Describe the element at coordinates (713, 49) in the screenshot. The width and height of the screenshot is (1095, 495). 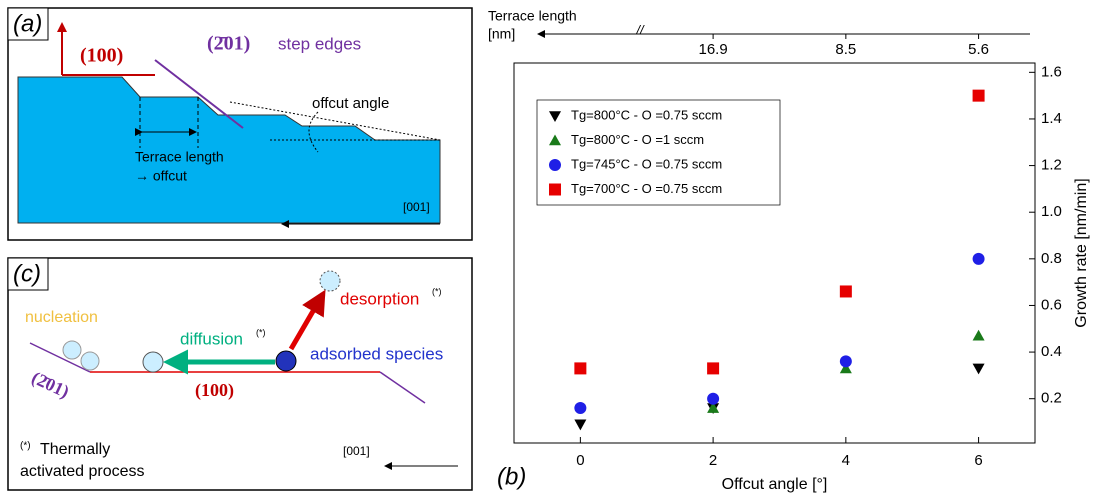
I see `x2-tick-label: 16.9` at that location.